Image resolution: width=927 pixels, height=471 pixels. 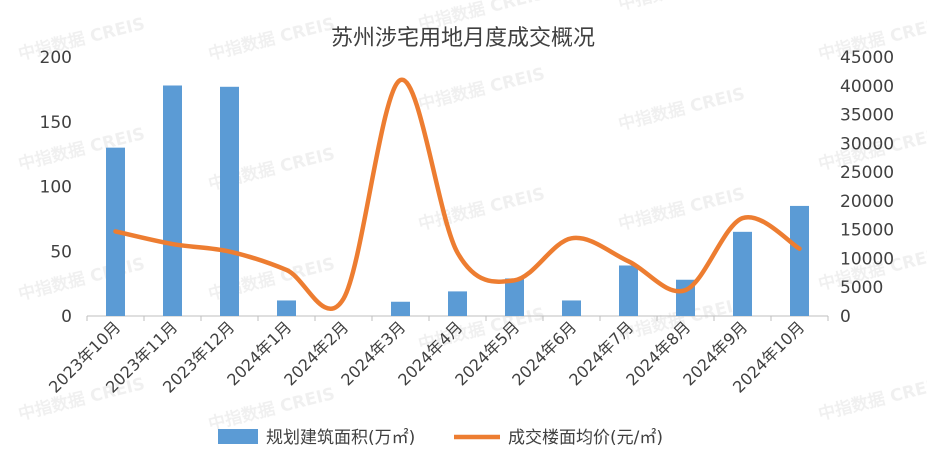 What do you see at coordinates (861, 288) in the screenshot?
I see `y-right-tick-label: 5000` at bounding box center [861, 288].